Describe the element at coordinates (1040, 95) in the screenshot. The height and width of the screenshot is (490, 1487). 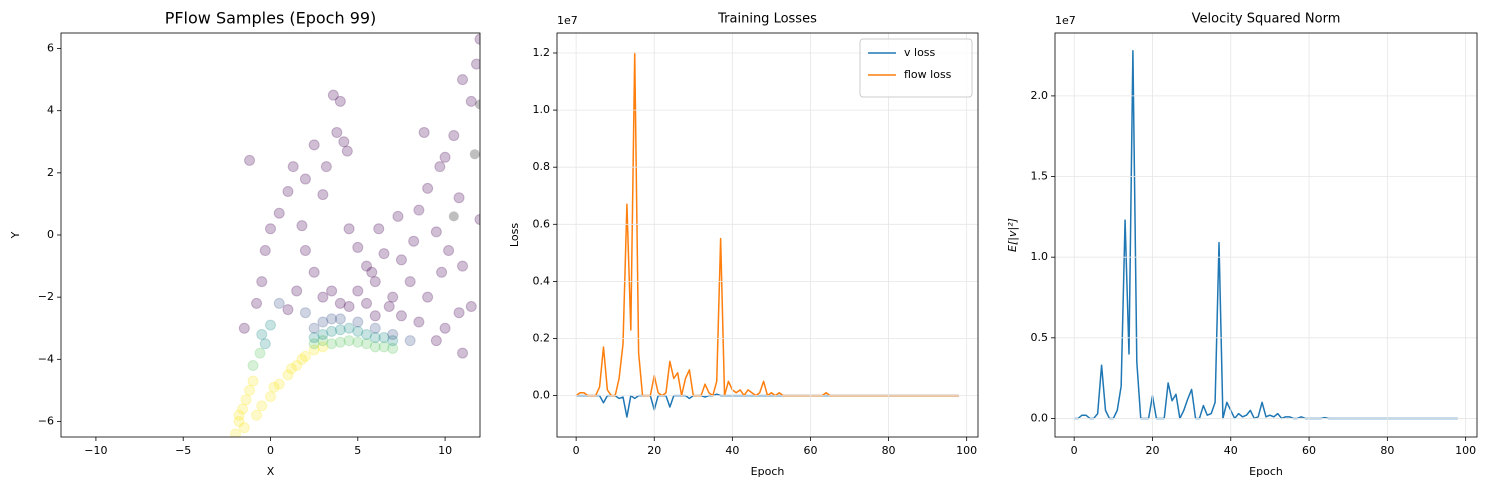
I see `y-tick-label: 2.0` at that location.